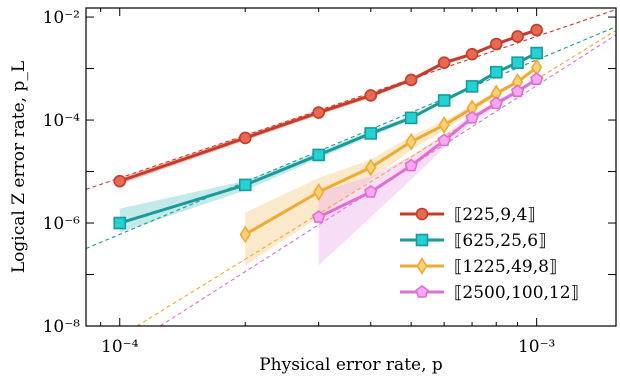 The image size is (620, 383). Describe the element at coordinates (516, 293) in the screenshot. I see `legend-label: ⟦2500,100,12⟧` at that location.